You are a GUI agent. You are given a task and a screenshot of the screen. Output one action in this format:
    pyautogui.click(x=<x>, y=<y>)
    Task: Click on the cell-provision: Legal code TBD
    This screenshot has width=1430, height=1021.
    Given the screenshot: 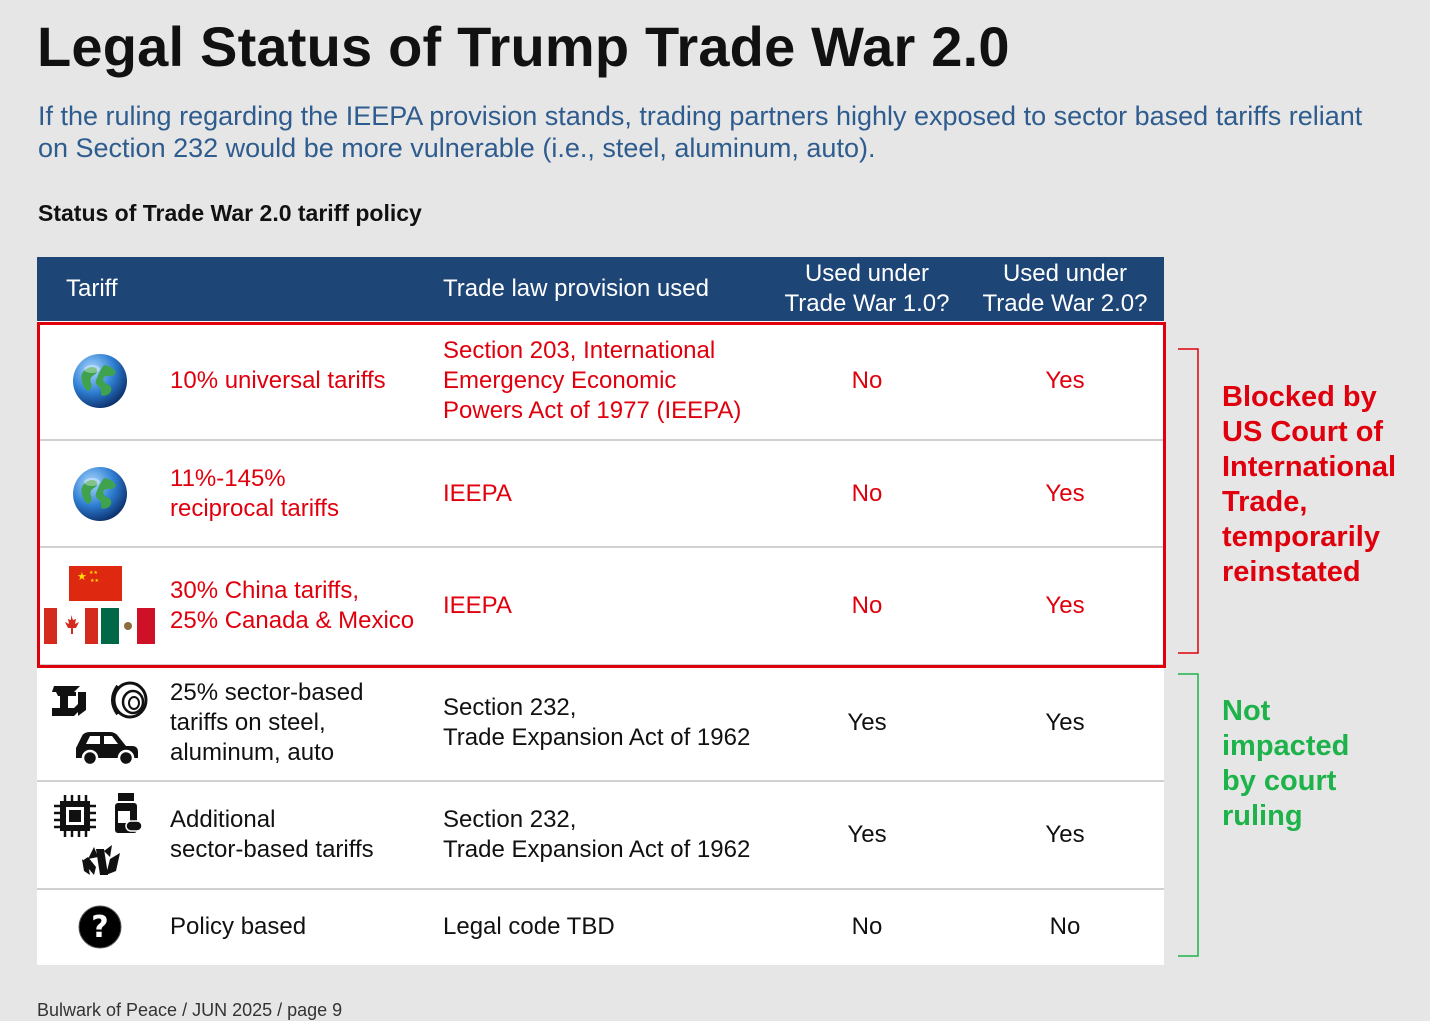 What is the action you would take?
    pyautogui.click(x=608, y=927)
    